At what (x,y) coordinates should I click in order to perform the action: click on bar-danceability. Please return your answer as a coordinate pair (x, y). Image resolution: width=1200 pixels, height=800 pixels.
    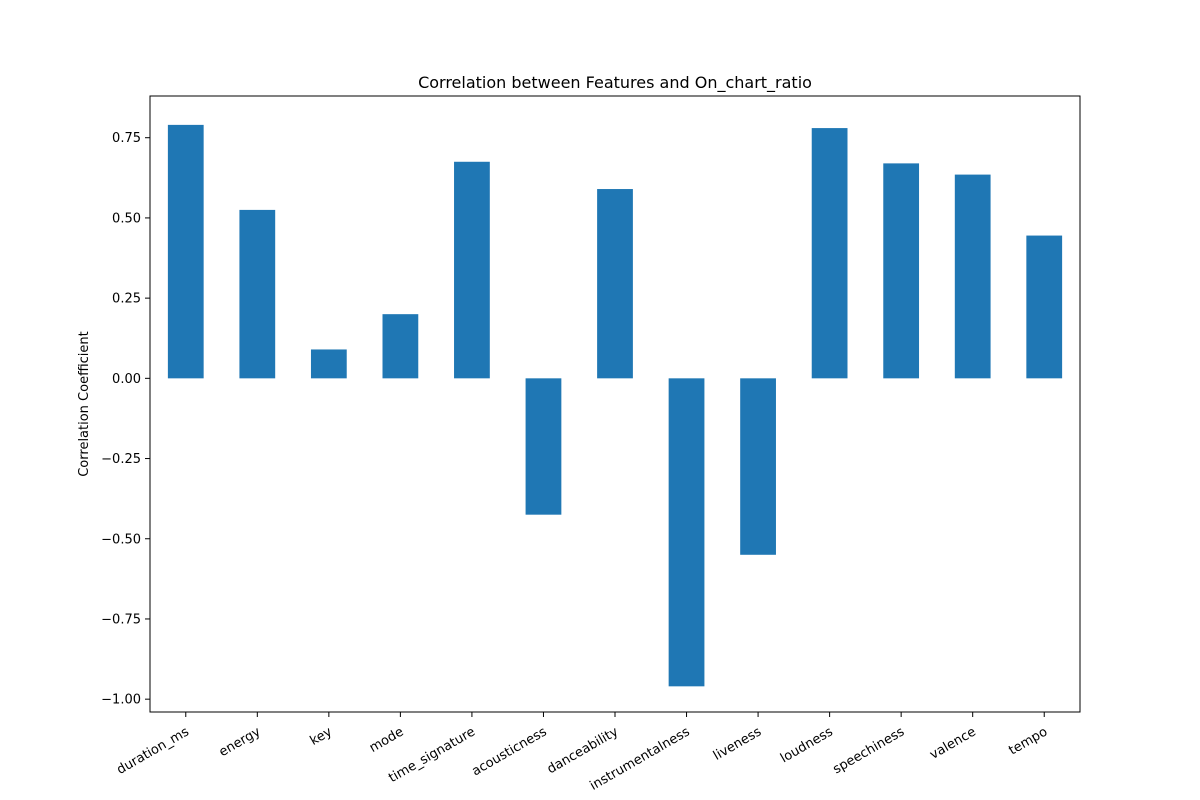
    Looking at the image, I should click on (615, 284).